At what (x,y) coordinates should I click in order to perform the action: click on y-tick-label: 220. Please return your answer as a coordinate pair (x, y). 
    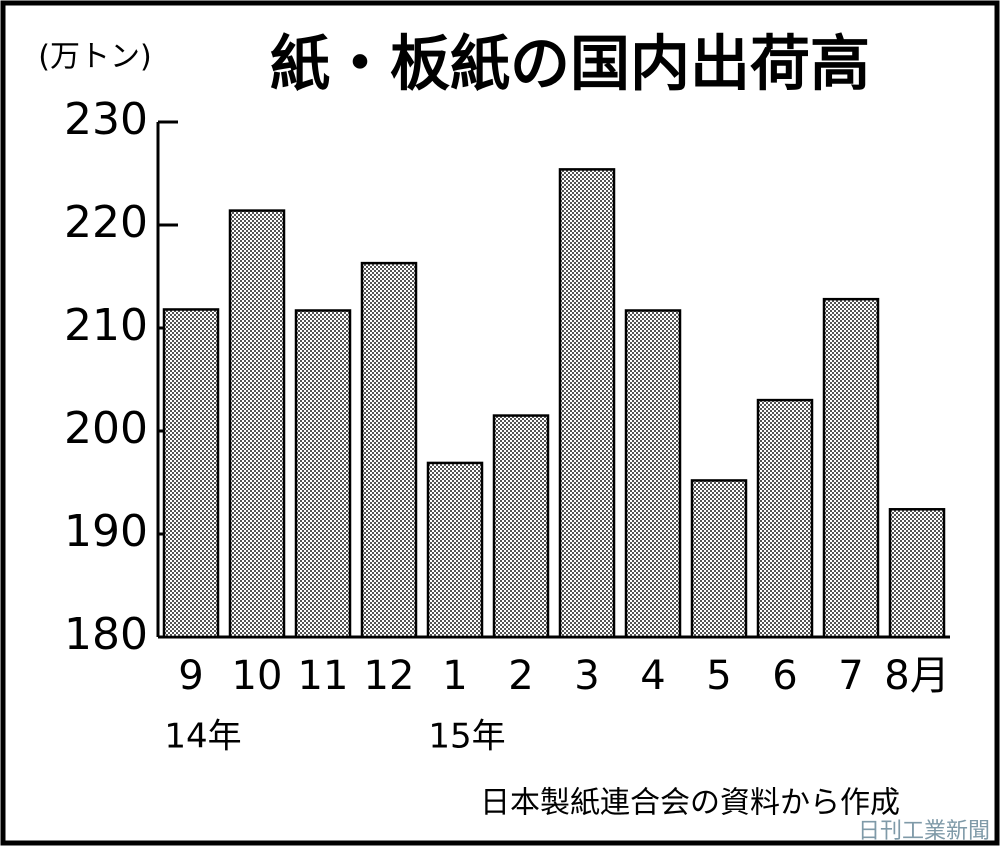
    Looking at the image, I should click on (106, 222).